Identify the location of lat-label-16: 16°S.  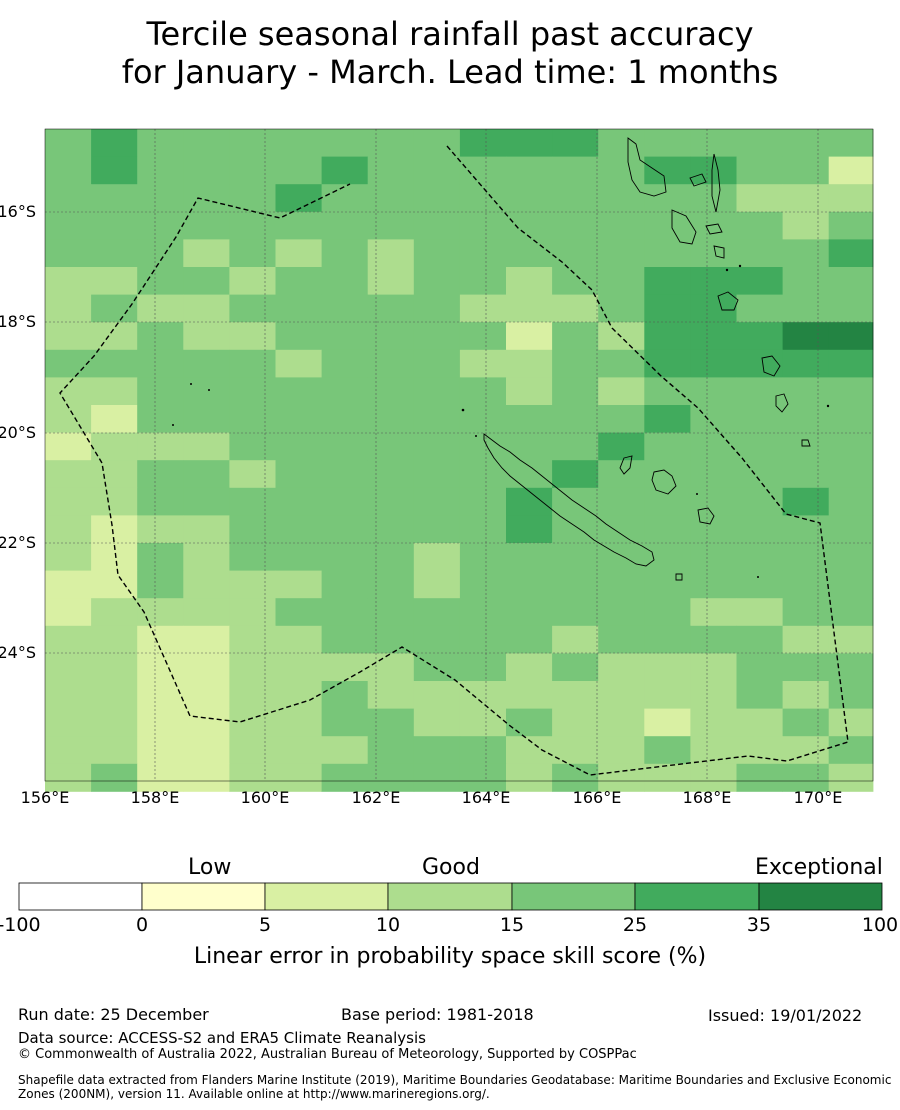
(18, 211).